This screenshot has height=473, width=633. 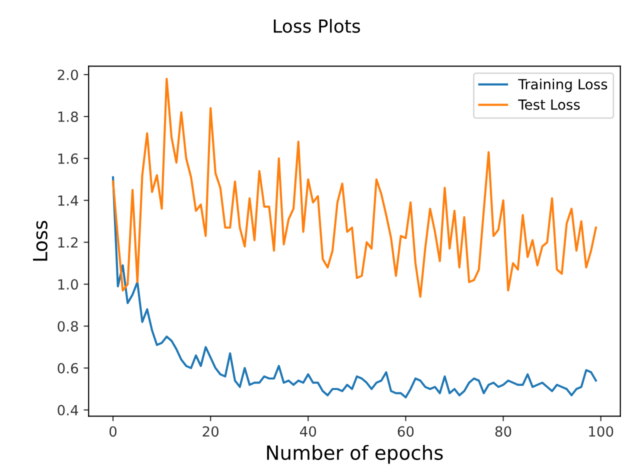 I want to click on x-tick-label: 40, so click(x=308, y=431).